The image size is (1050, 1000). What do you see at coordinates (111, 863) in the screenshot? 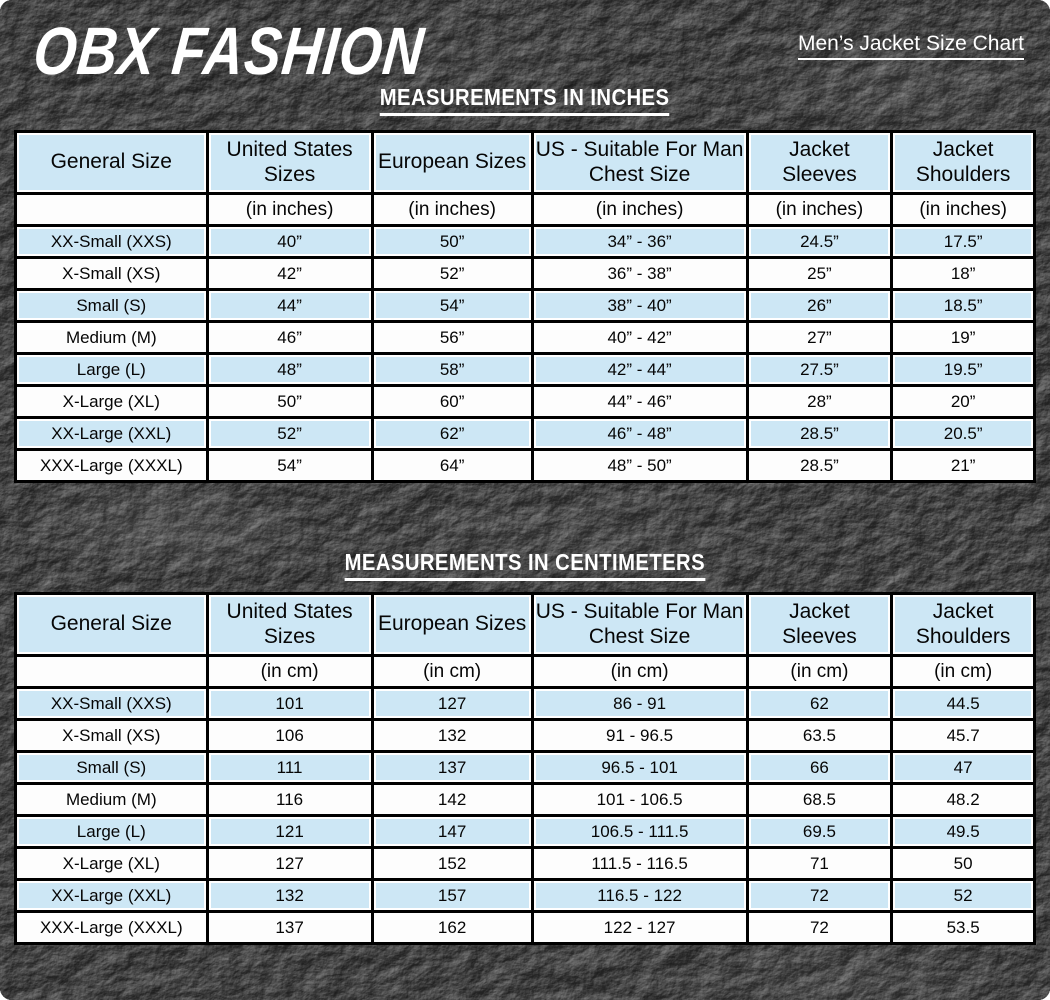
I see `general-size-cell: X-Large (XL)` at bounding box center [111, 863].